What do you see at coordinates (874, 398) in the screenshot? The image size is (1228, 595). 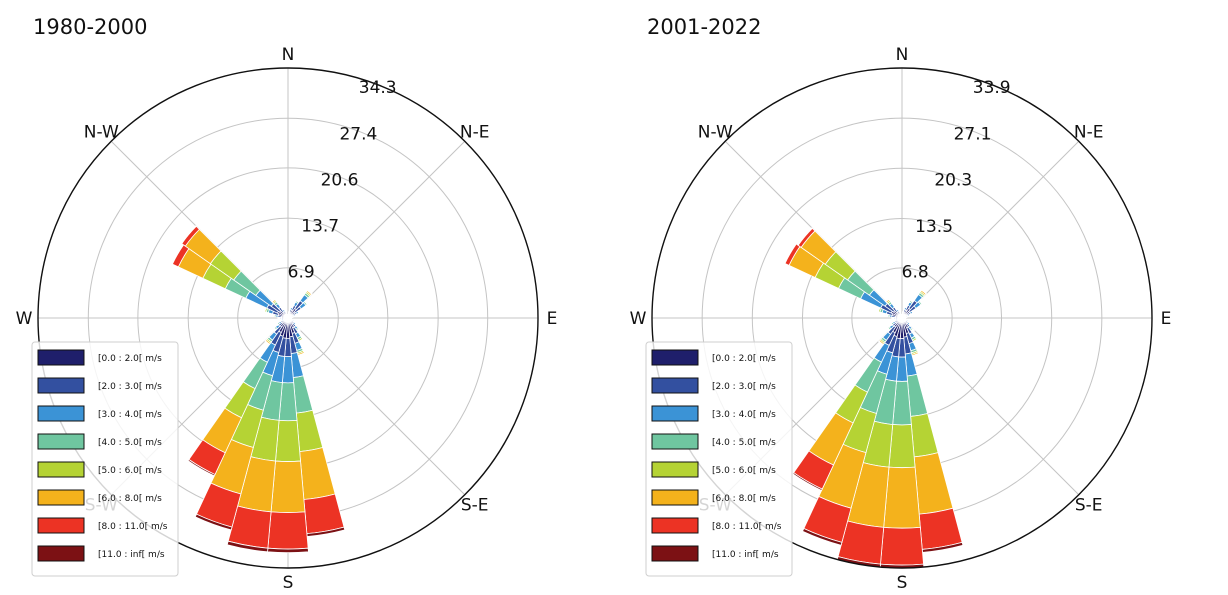 I see `windrose-bars` at bounding box center [874, 398].